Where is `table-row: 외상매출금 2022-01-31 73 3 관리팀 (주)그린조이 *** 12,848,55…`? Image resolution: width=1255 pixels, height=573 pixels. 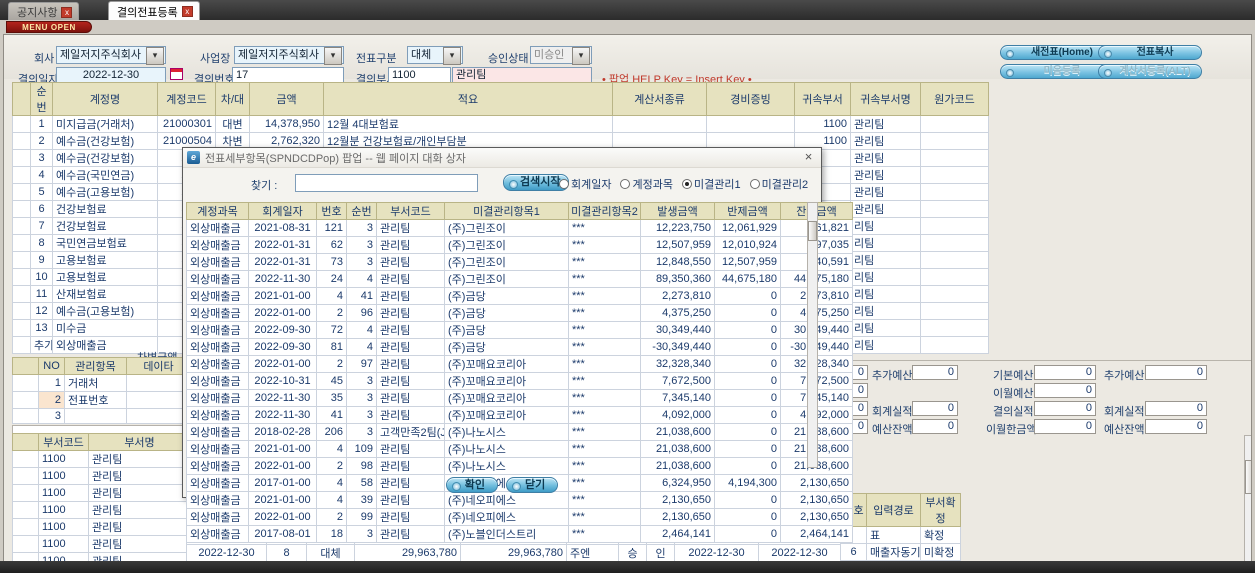
table-row: 외상매출금 2022-01-31 73 3 관리팀 (주)그린조이 *** 12,848,55… is located at coordinates (519, 262).